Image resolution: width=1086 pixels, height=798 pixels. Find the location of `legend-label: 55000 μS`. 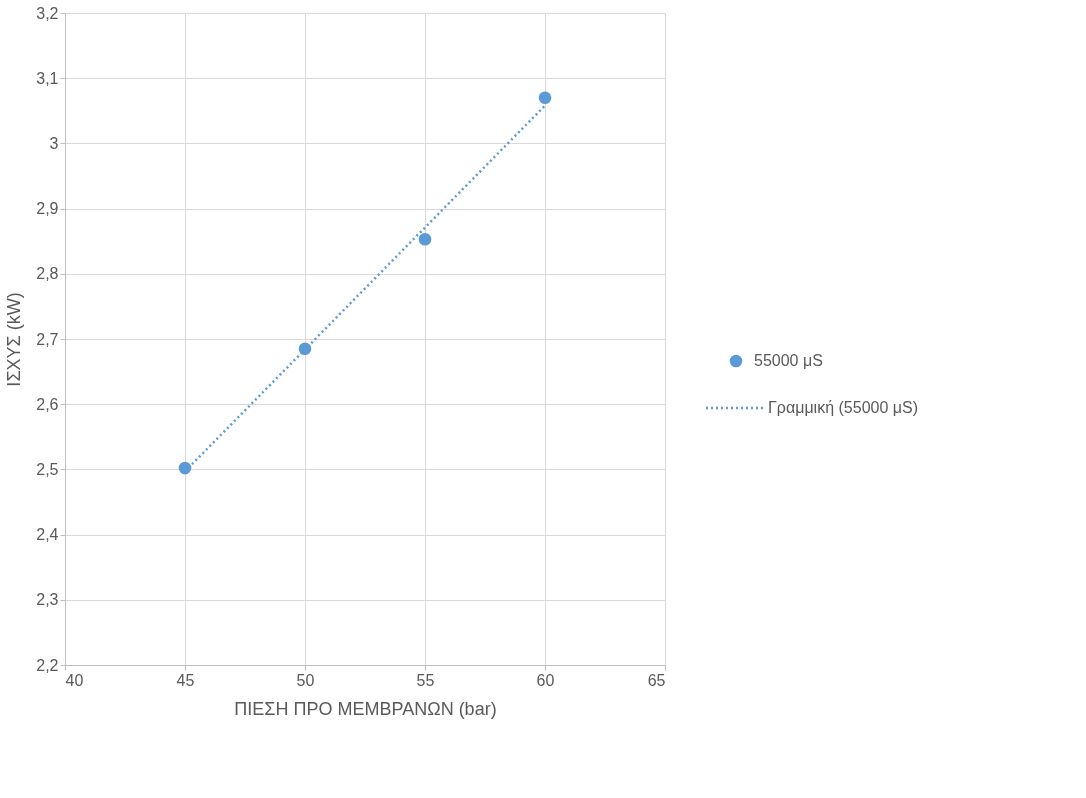

legend-label: 55000 μS is located at coordinates (788, 360).